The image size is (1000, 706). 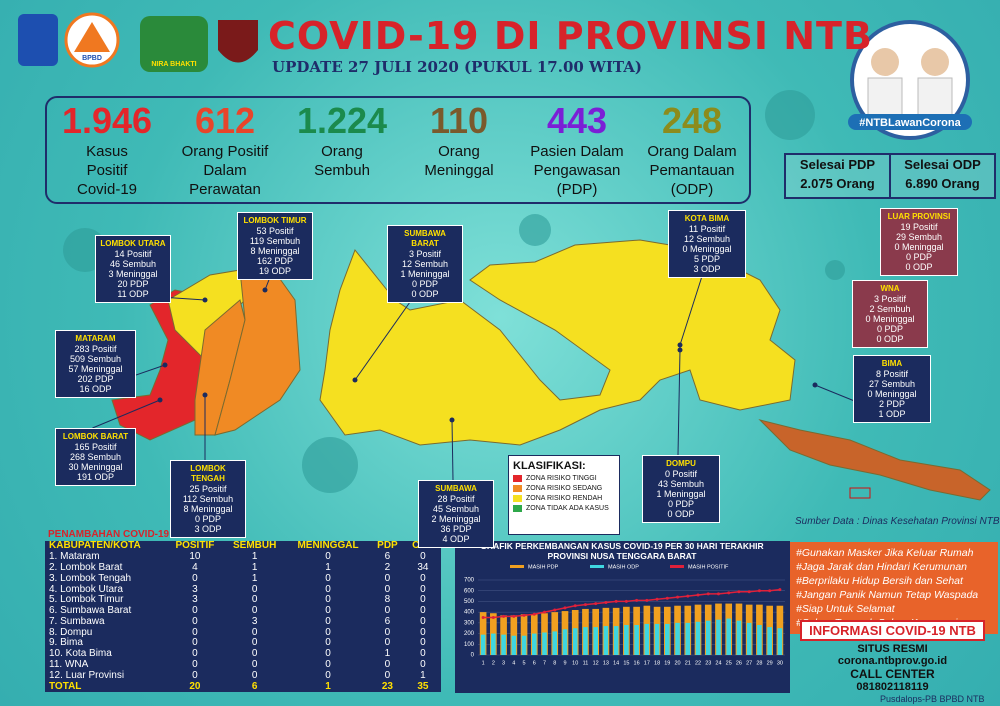 What do you see at coordinates (243, 665) in the screenshot?
I see `table-row: 11. WNA 0 0 0 0 0` at bounding box center [243, 665].